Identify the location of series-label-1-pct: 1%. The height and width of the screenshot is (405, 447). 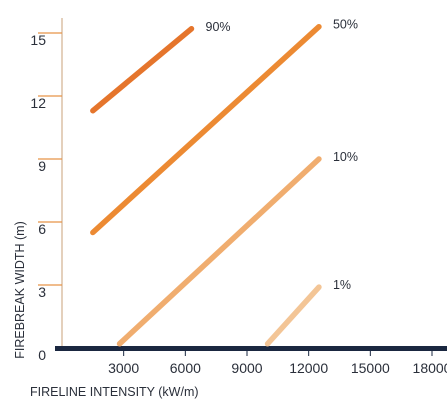
(342, 285).